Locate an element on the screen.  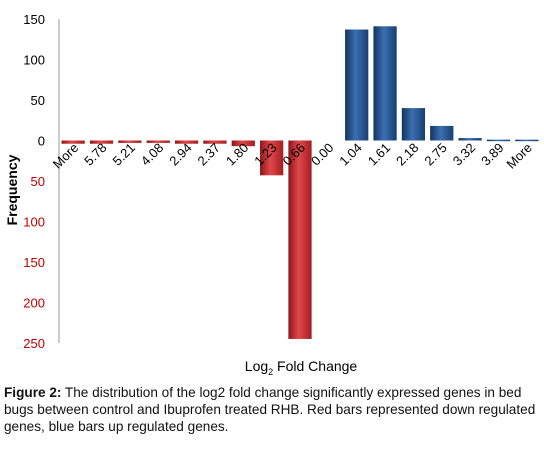
y-tick-label: 0 is located at coordinates (41, 141).